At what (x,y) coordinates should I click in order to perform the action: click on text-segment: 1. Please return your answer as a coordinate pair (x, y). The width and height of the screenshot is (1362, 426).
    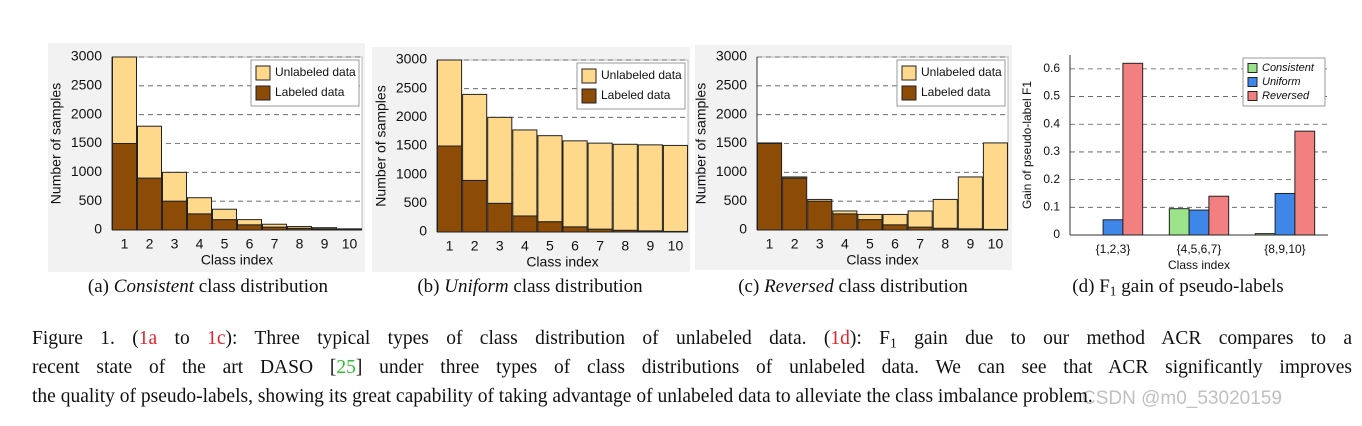
    Looking at the image, I should click on (893, 343).